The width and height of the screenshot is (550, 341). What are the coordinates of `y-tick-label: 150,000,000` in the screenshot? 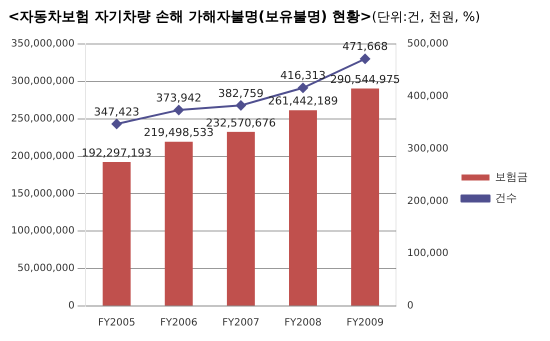 It's located at (42, 194).